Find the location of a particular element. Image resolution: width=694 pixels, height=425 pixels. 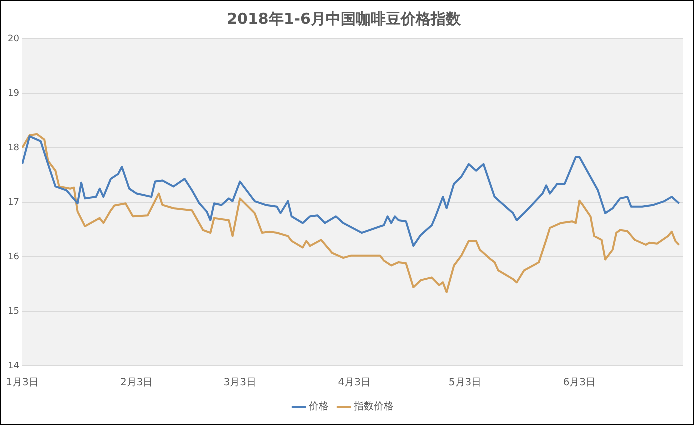

x-tick-label: 4月3日 is located at coordinates (354, 383).